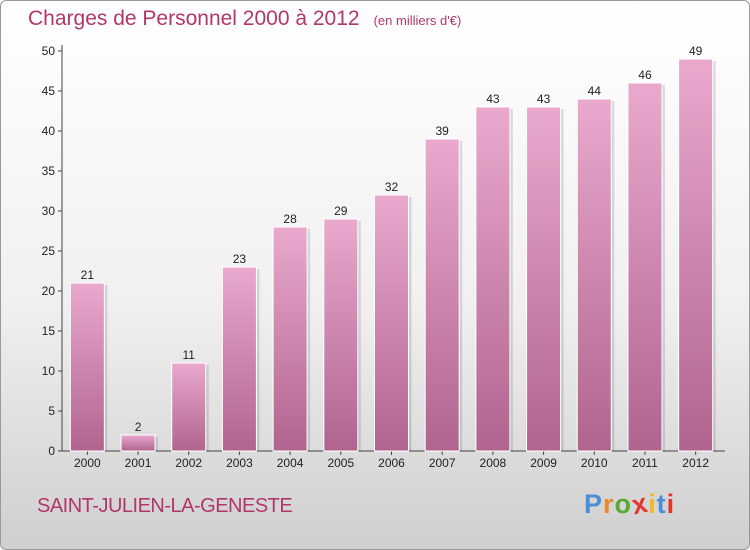 The width and height of the screenshot is (750, 550). I want to click on x-tick-label: 2004, so click(290, 463).